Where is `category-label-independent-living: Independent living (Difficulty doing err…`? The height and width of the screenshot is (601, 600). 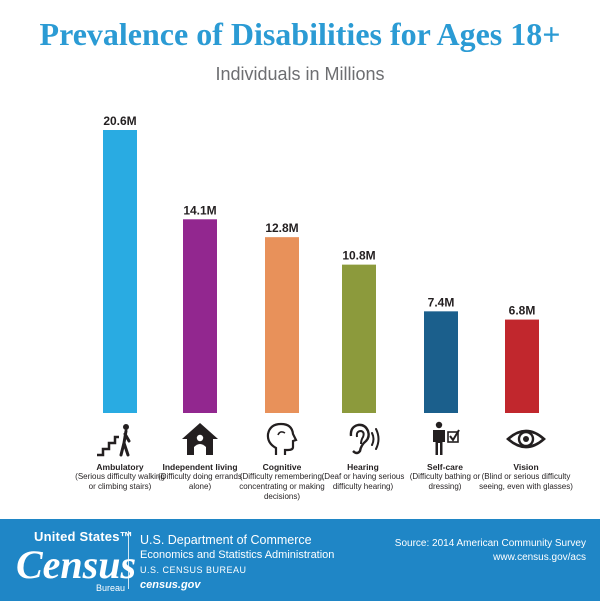 category-label-independent-living: Independent living (Difficulty doing err… is located at coordinates (200, 477).